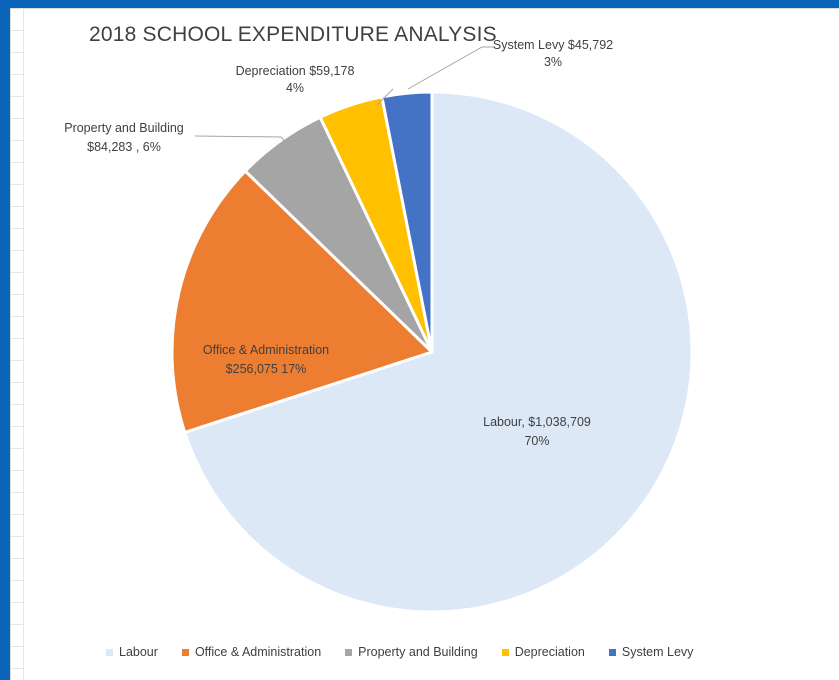 The height and width of the screenshot is (680, 839). What do you see at coordinates (549, 652) in the screenshot?
I see `legend-label: Depreciation` at bounding box center [549, 652].